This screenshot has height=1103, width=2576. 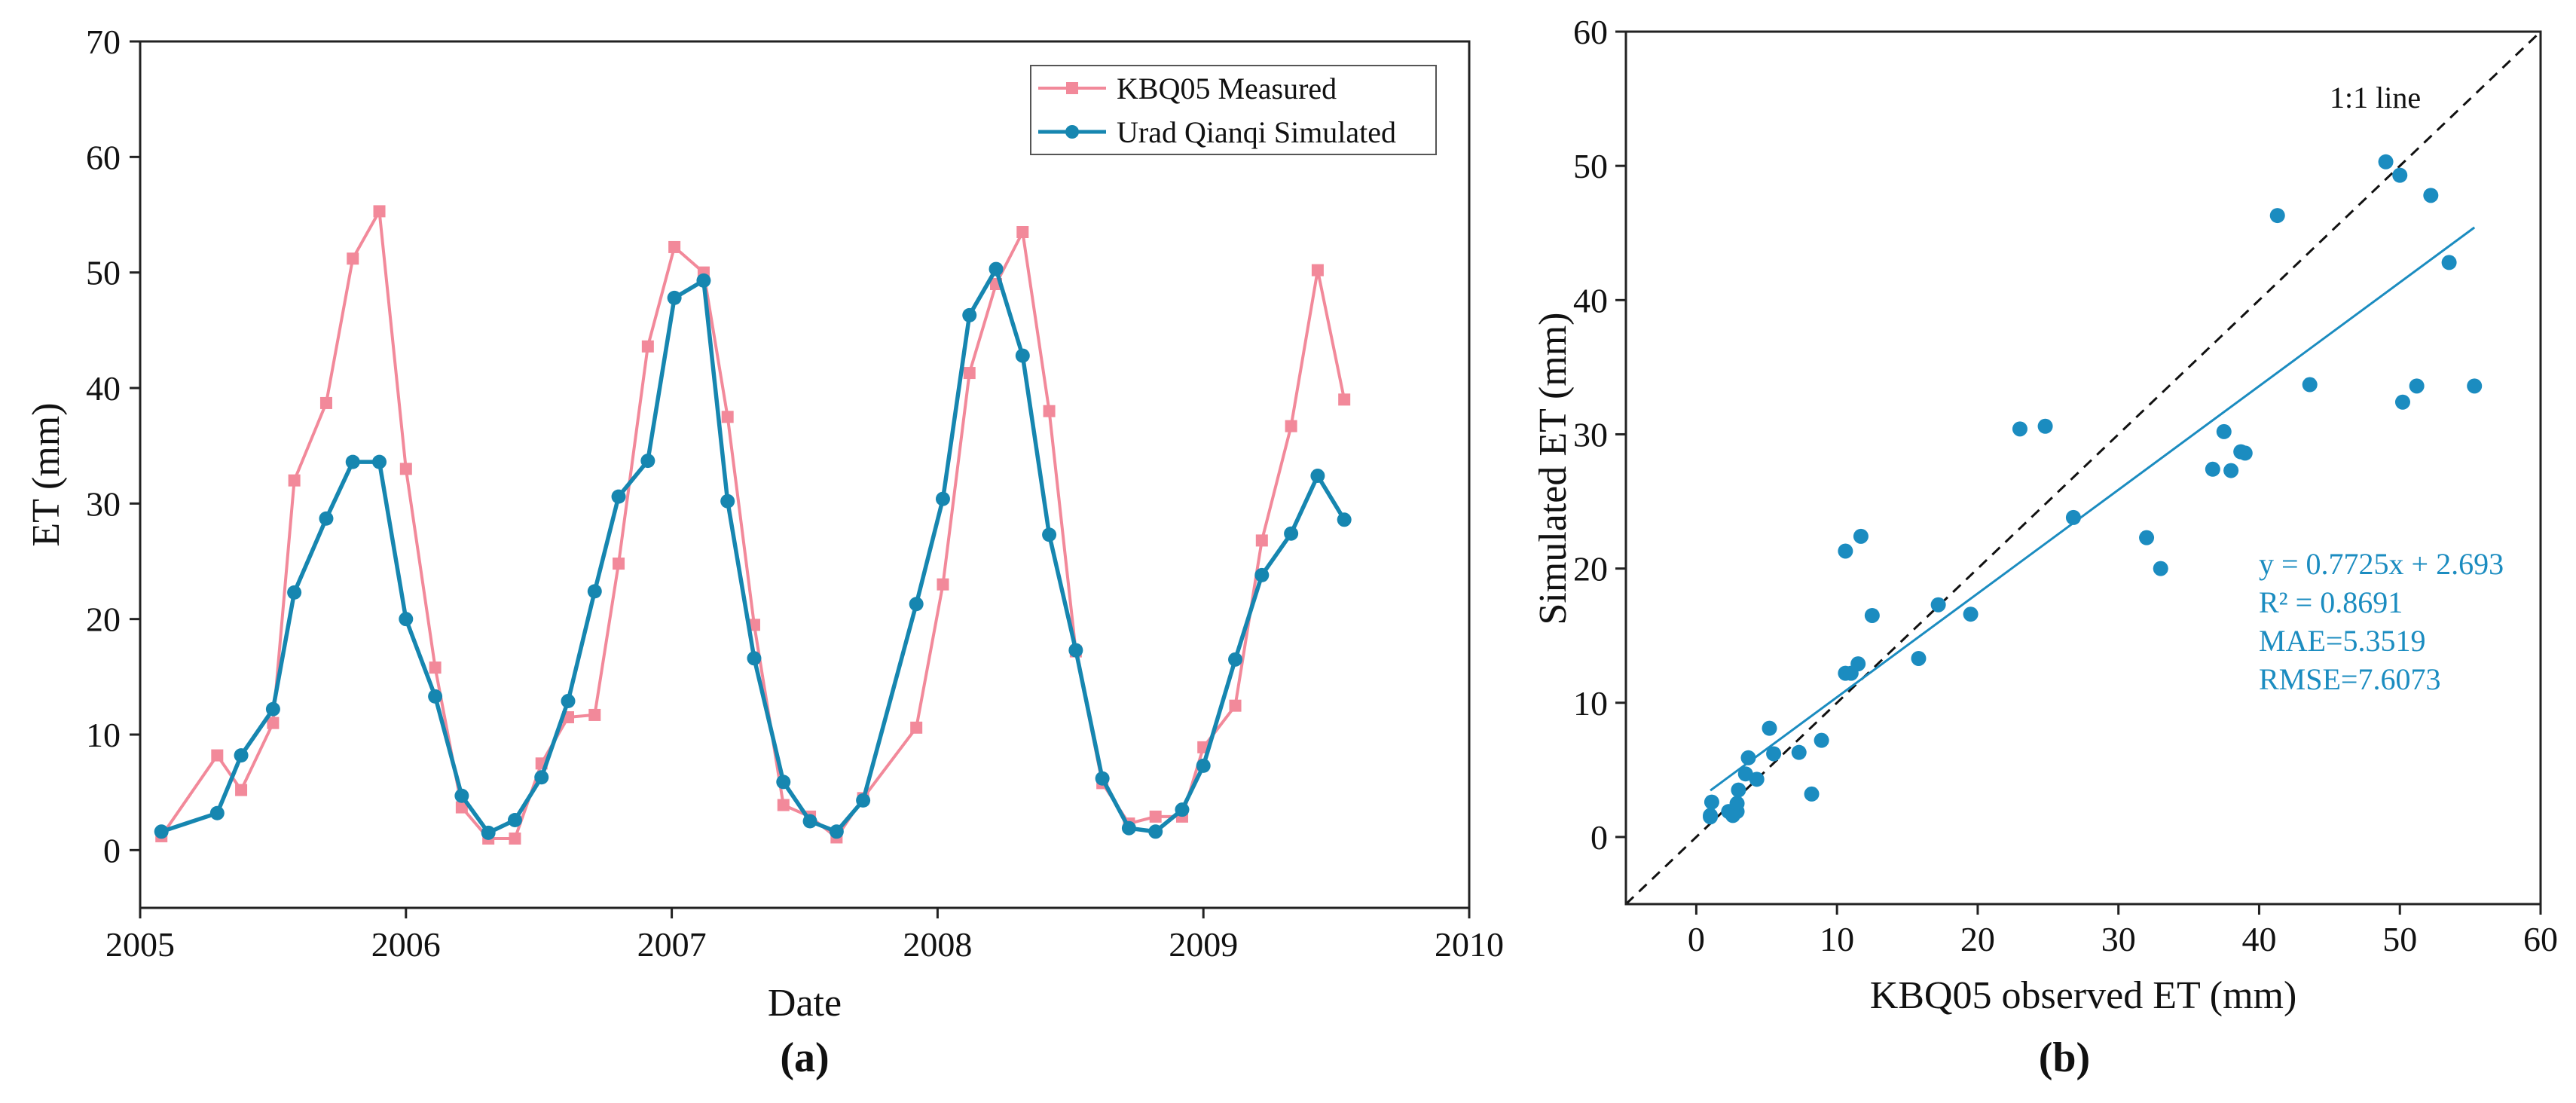 I want to click on x-tick-label: 50, so click(x=2399, y=939).